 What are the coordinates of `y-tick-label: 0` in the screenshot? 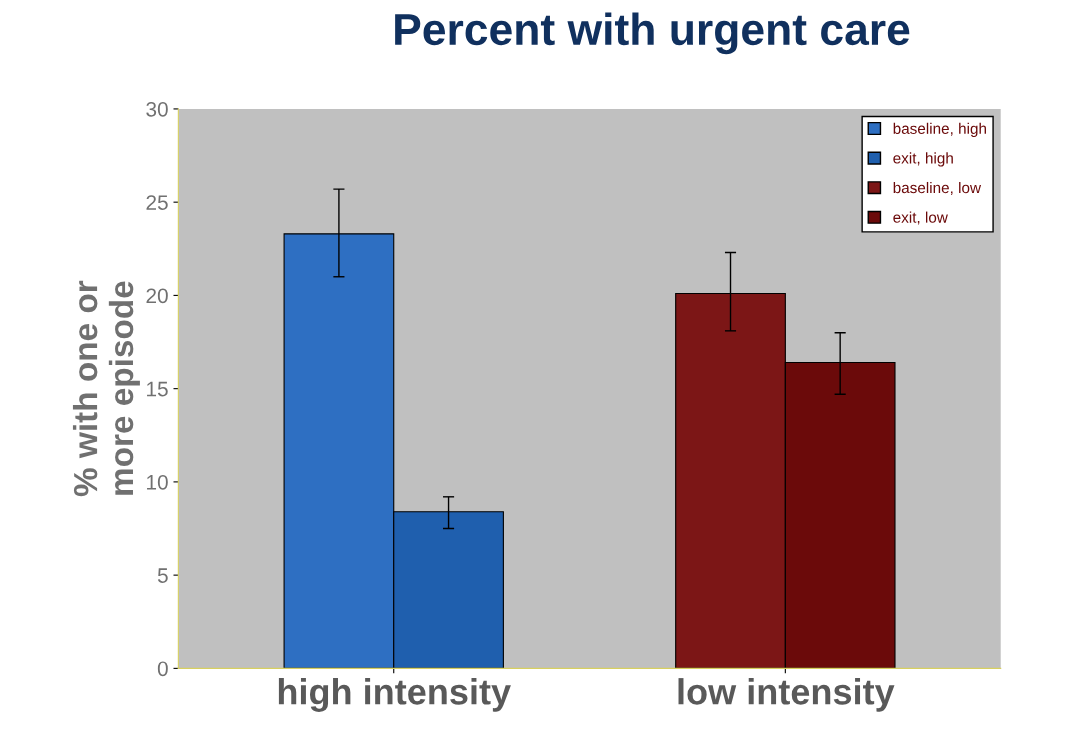 It's located at (162, 669).